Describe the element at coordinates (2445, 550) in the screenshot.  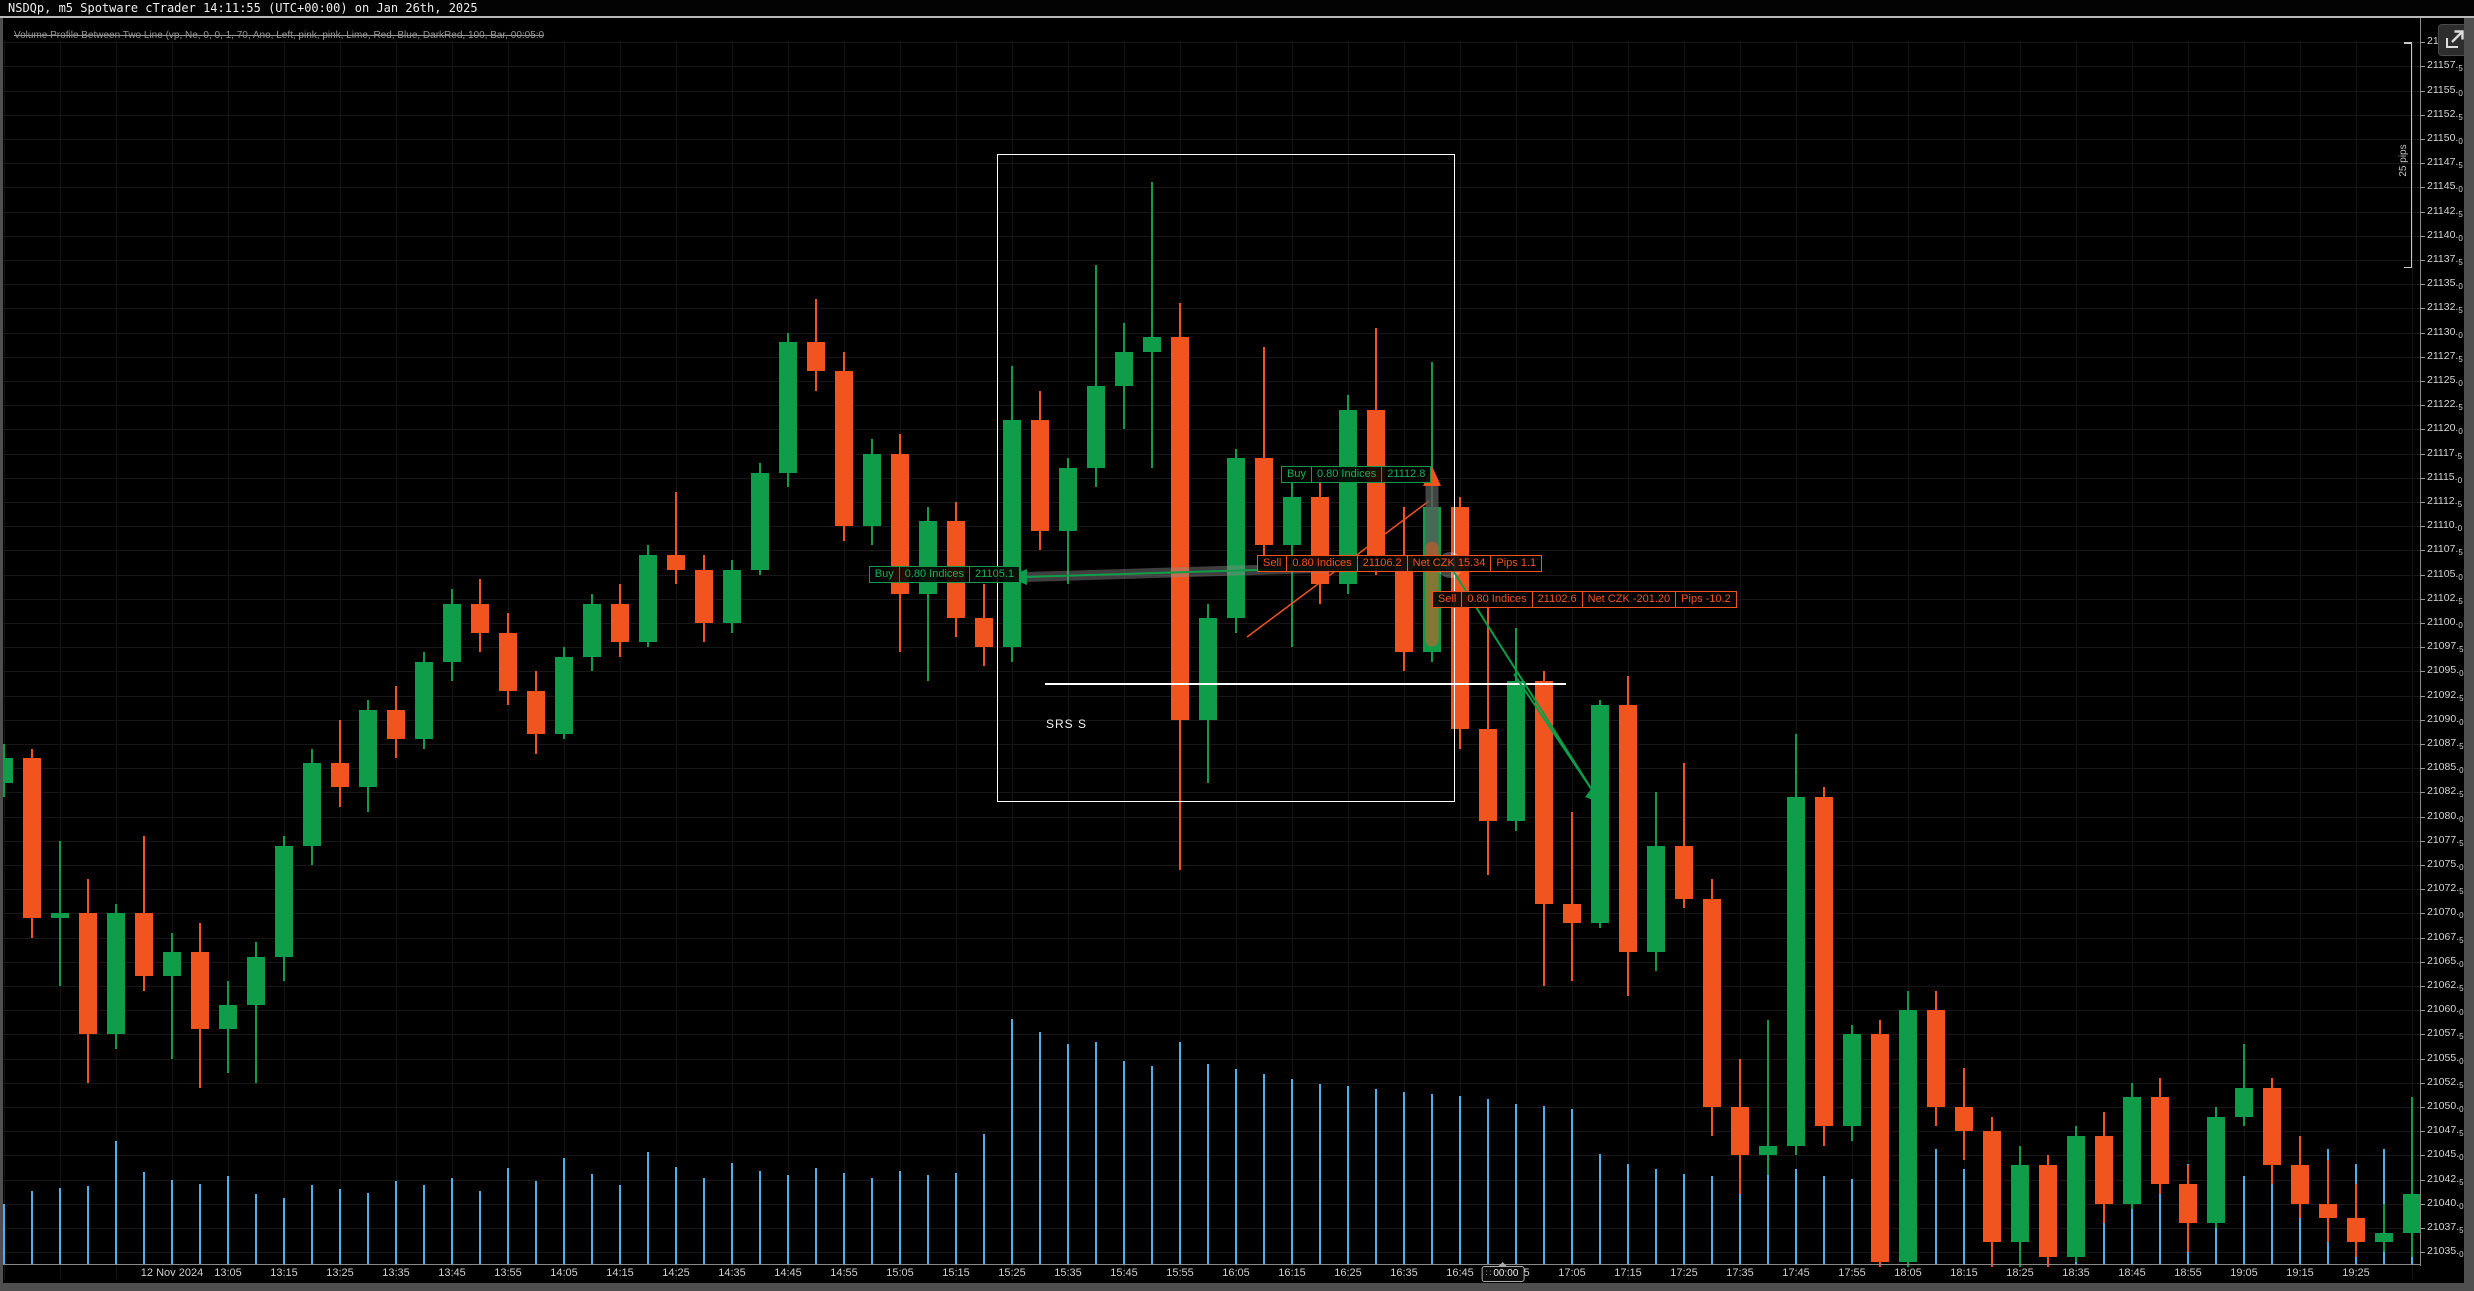
I see `price-tick-label: 21107.5` at that location.